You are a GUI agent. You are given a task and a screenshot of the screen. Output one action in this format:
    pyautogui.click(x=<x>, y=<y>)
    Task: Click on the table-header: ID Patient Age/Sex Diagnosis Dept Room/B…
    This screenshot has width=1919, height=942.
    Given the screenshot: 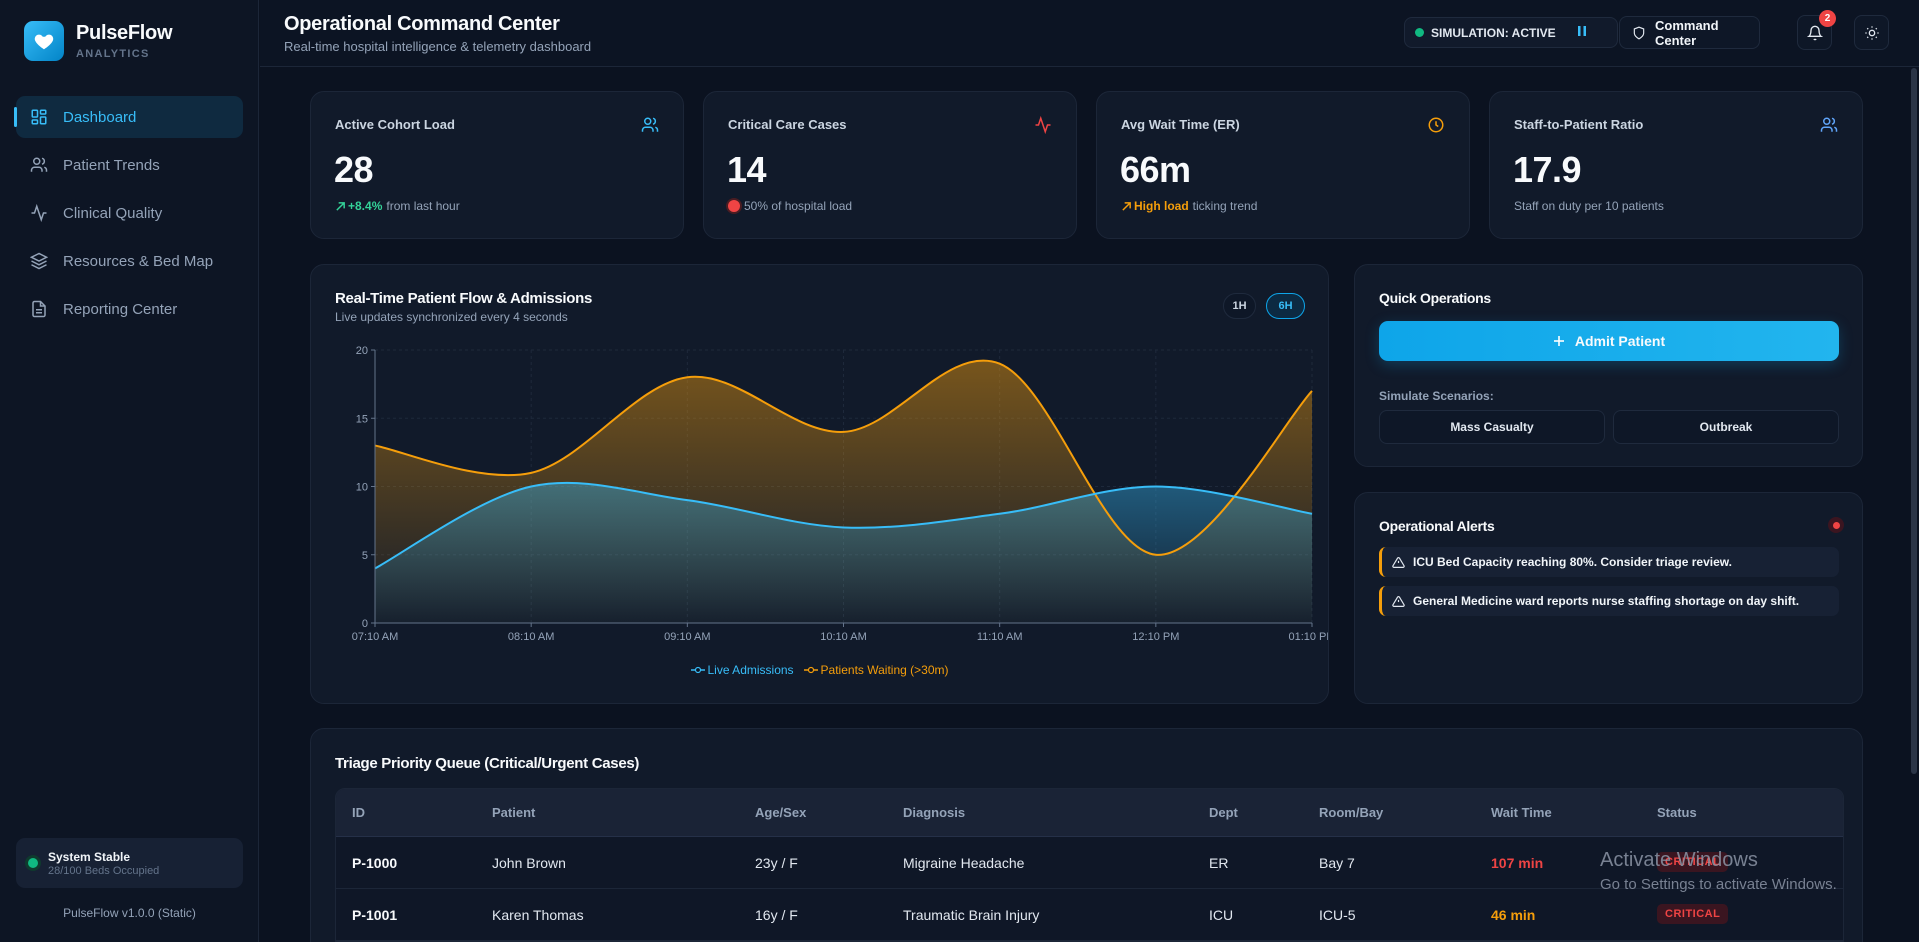 What is the action you would take?
    pyautogui.click(x=1089, y=813)
    